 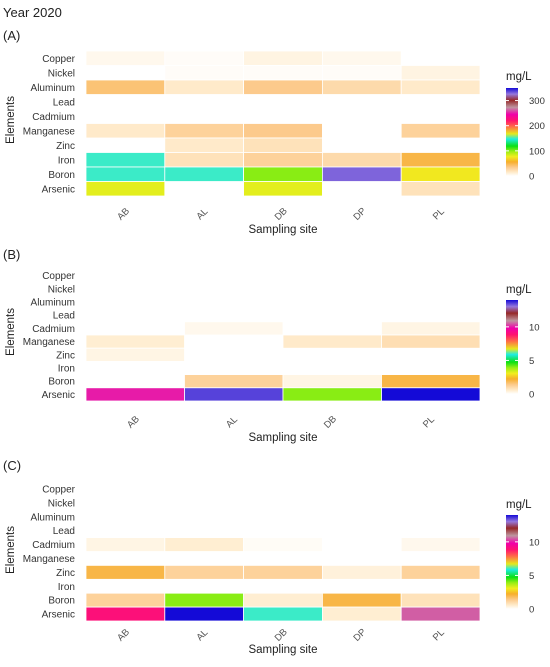 I want to click on x-tick-label: AB, so click(x=133, y=422).